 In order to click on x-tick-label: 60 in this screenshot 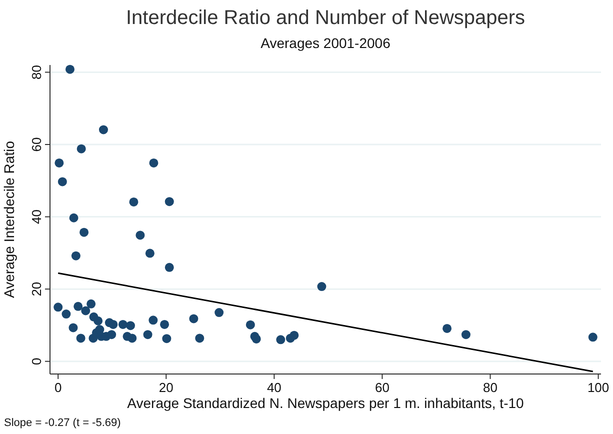, I will do `click(382, 387)`.